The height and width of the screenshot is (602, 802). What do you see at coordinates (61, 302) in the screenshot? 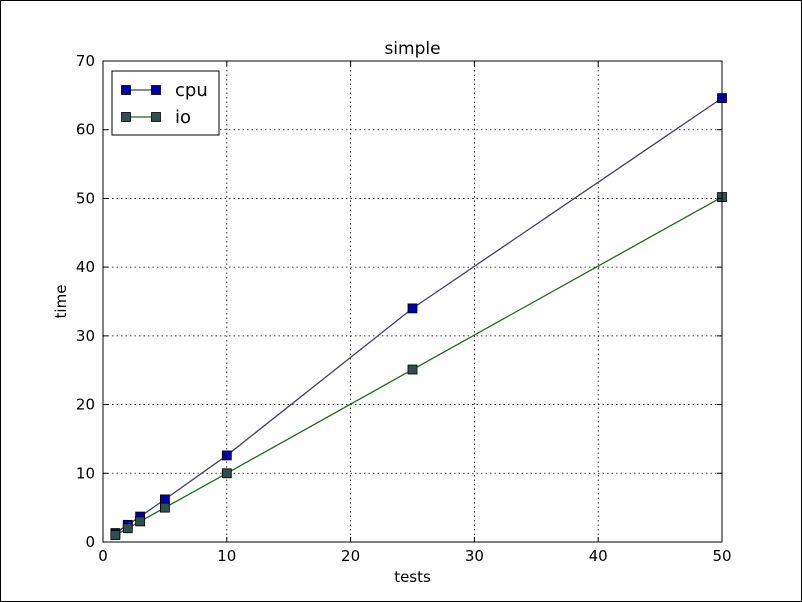
I see `y-axis-label: time` at bounding box center [61, 302].